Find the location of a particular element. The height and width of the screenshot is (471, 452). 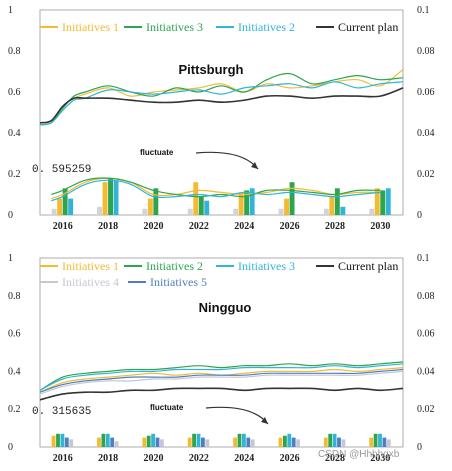

x-tick-label: 2024 is located at coordinates (244, 226).